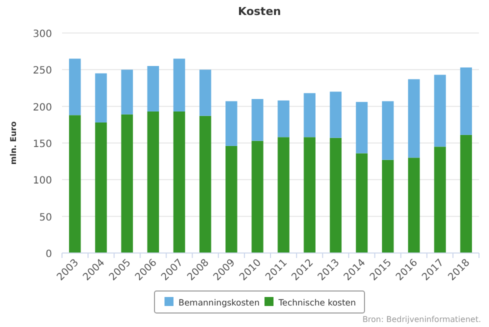  I want to click on y-tick-label: 200, so click(42, 108).